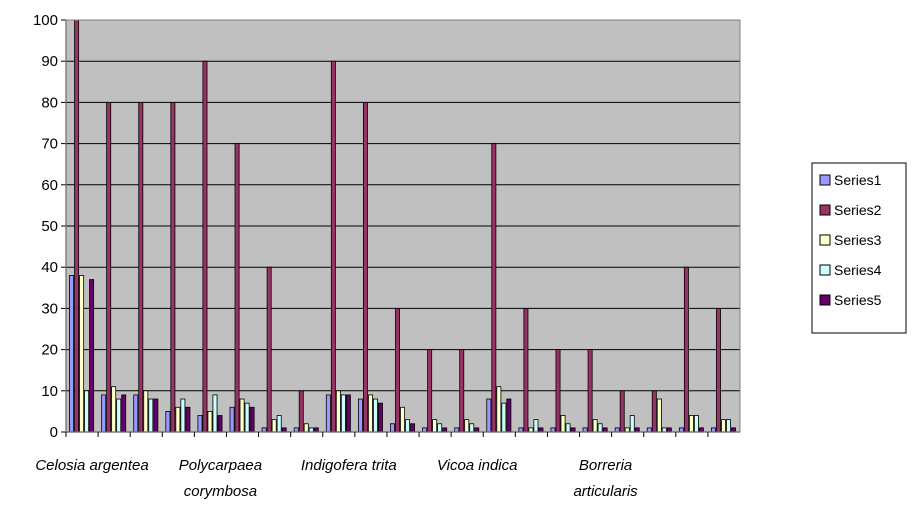 Image resolution: width=918 pixels, height=512 pixels. I want to click on y-tick-label: 70, so click(49, 144).